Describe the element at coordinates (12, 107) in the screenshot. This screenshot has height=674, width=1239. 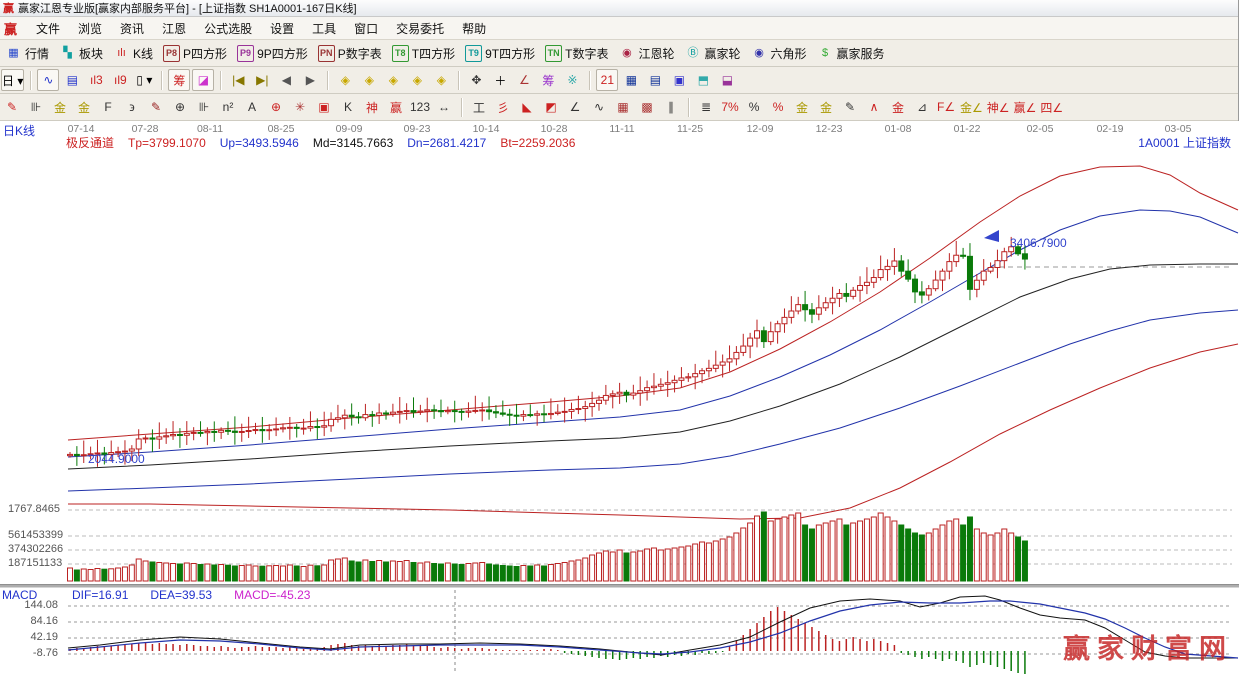
I see `draw-draw-pen-icon: ✎` at that location.